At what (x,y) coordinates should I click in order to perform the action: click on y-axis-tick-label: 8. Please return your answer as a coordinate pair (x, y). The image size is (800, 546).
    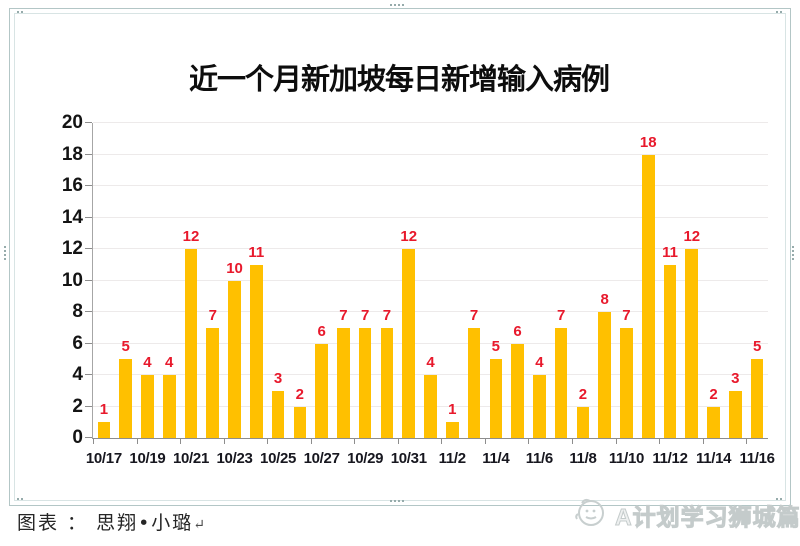
    Looking at the image, I should click on (77, 311).